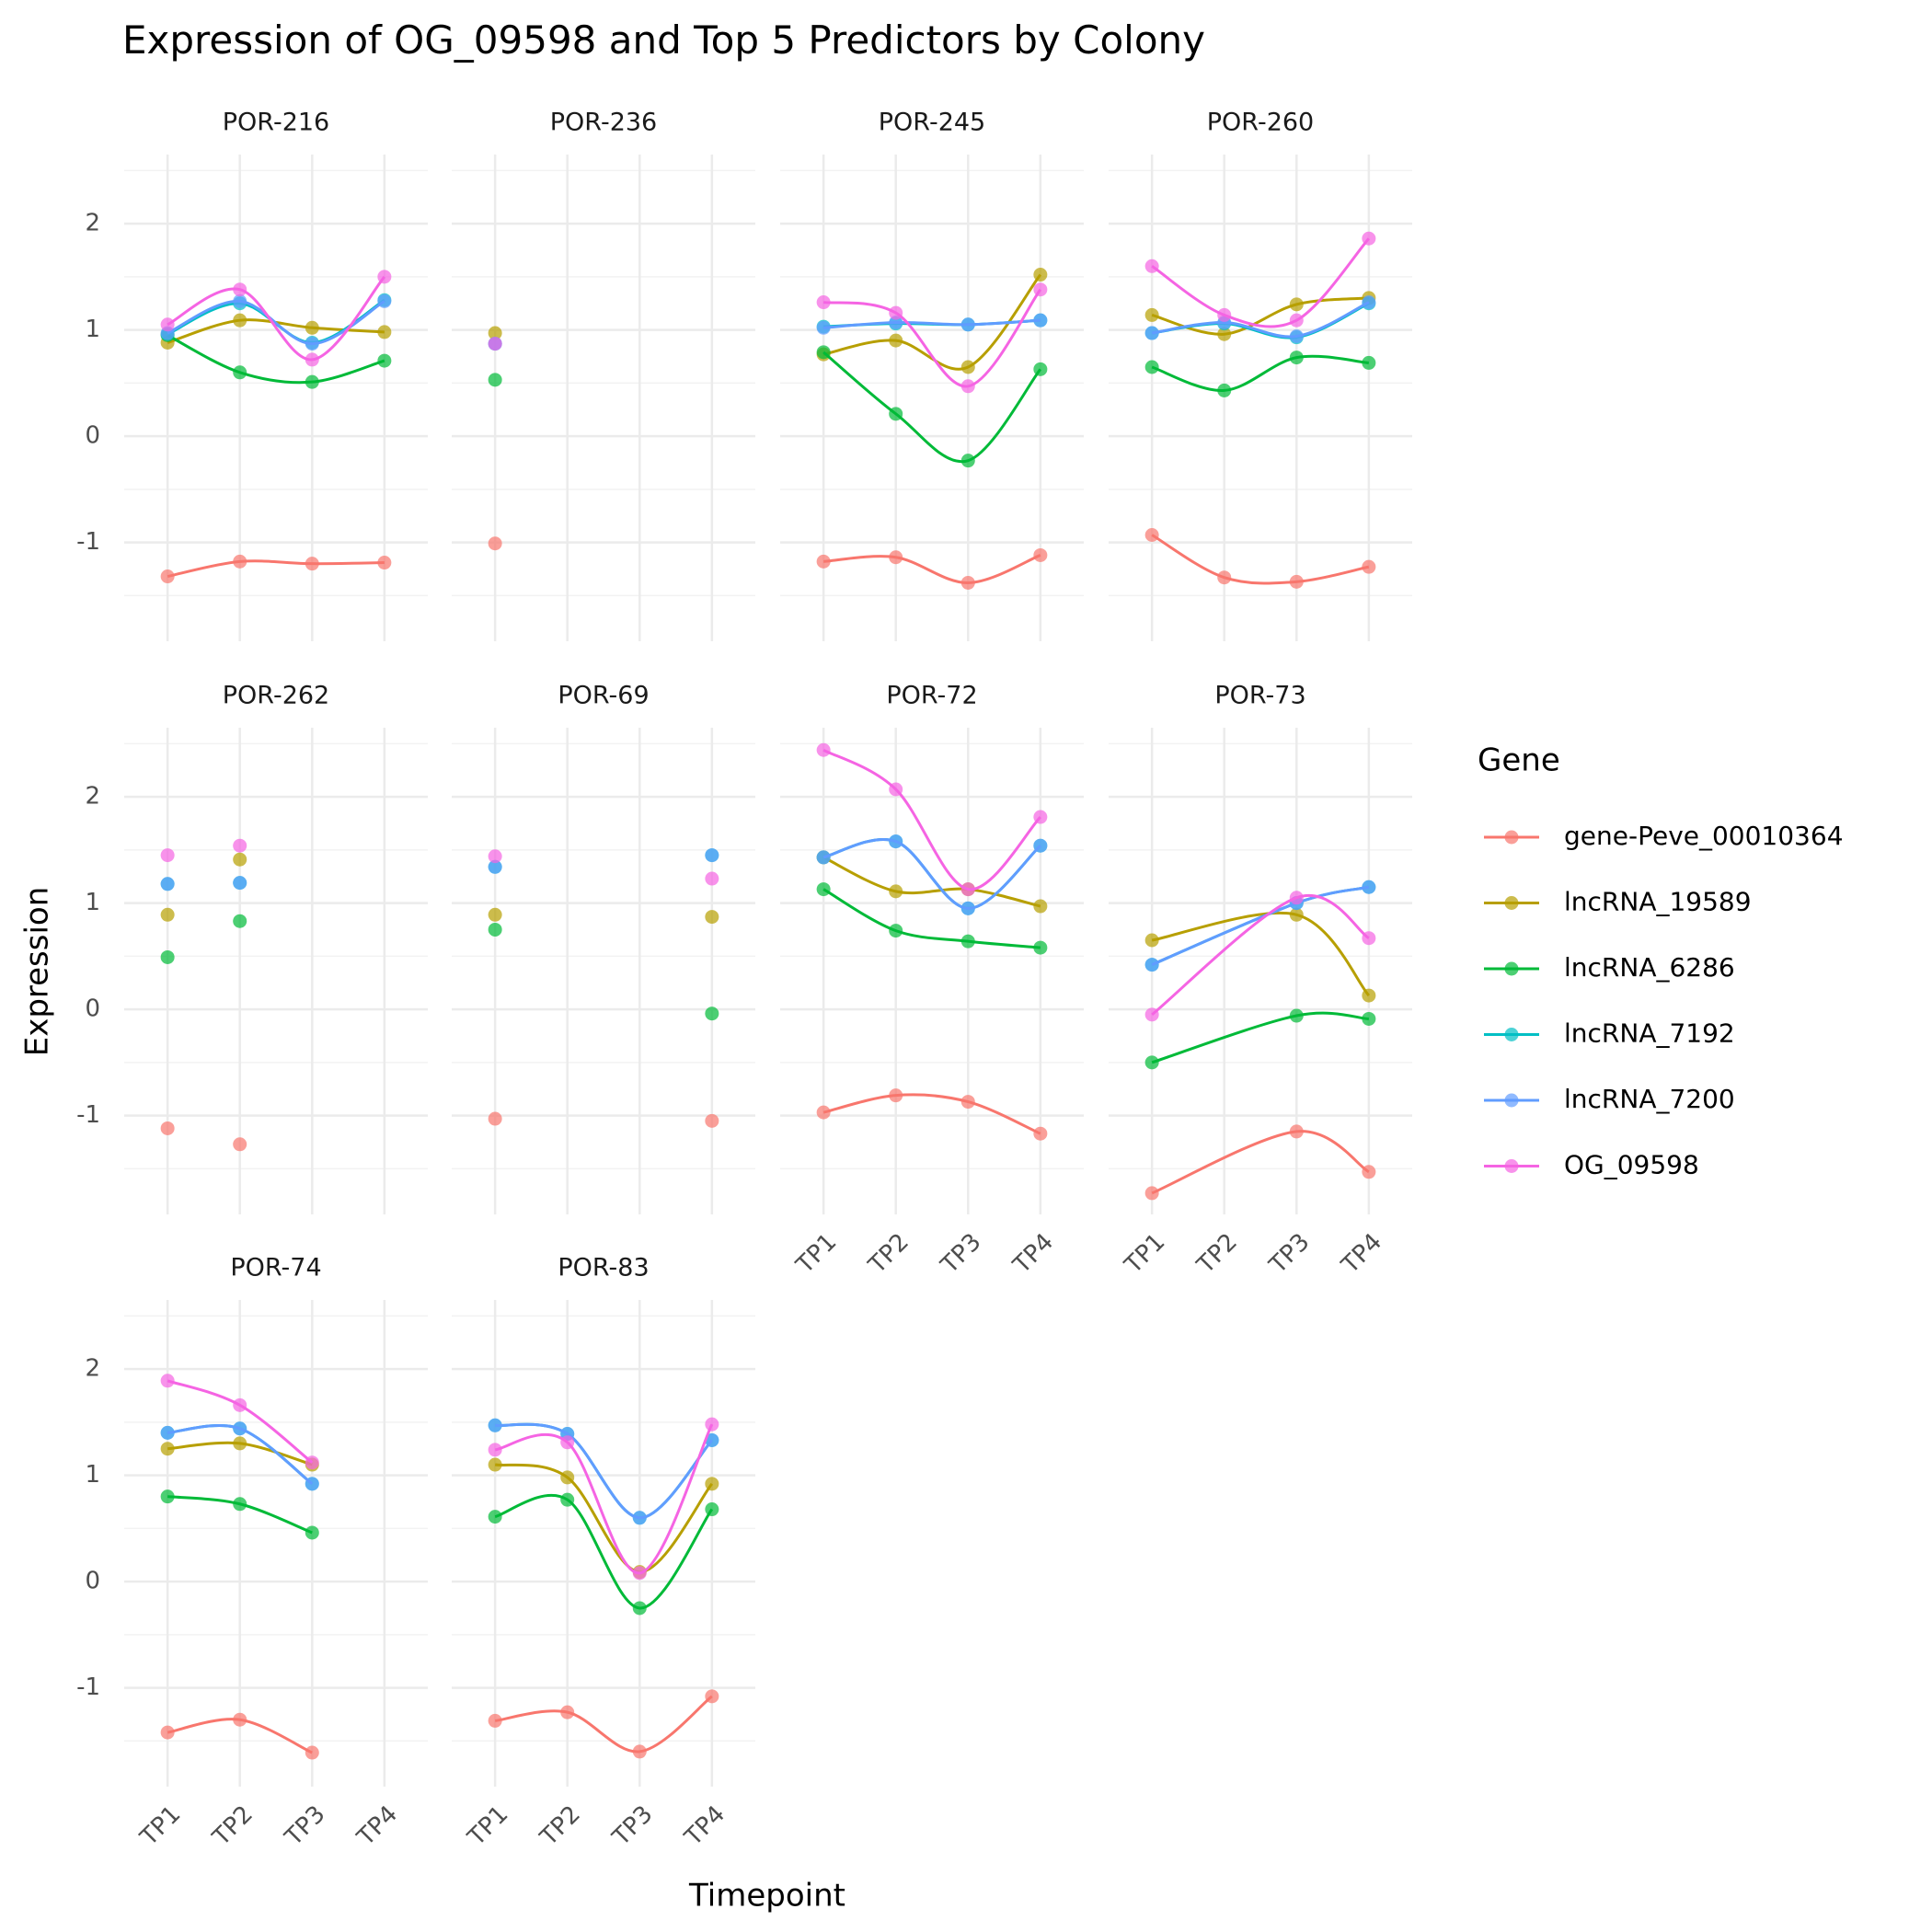  What do you see at coordinates (1260, 123) in the screenshot?
I see `facet-title: POR-260` at bounding box center [1260, 123].